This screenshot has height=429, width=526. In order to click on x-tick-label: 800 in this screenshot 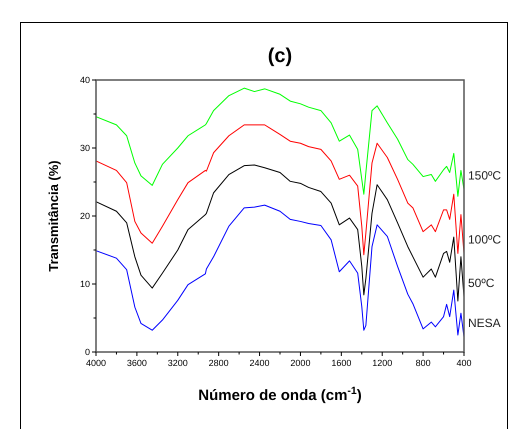, I will do `click(423, 363)`.